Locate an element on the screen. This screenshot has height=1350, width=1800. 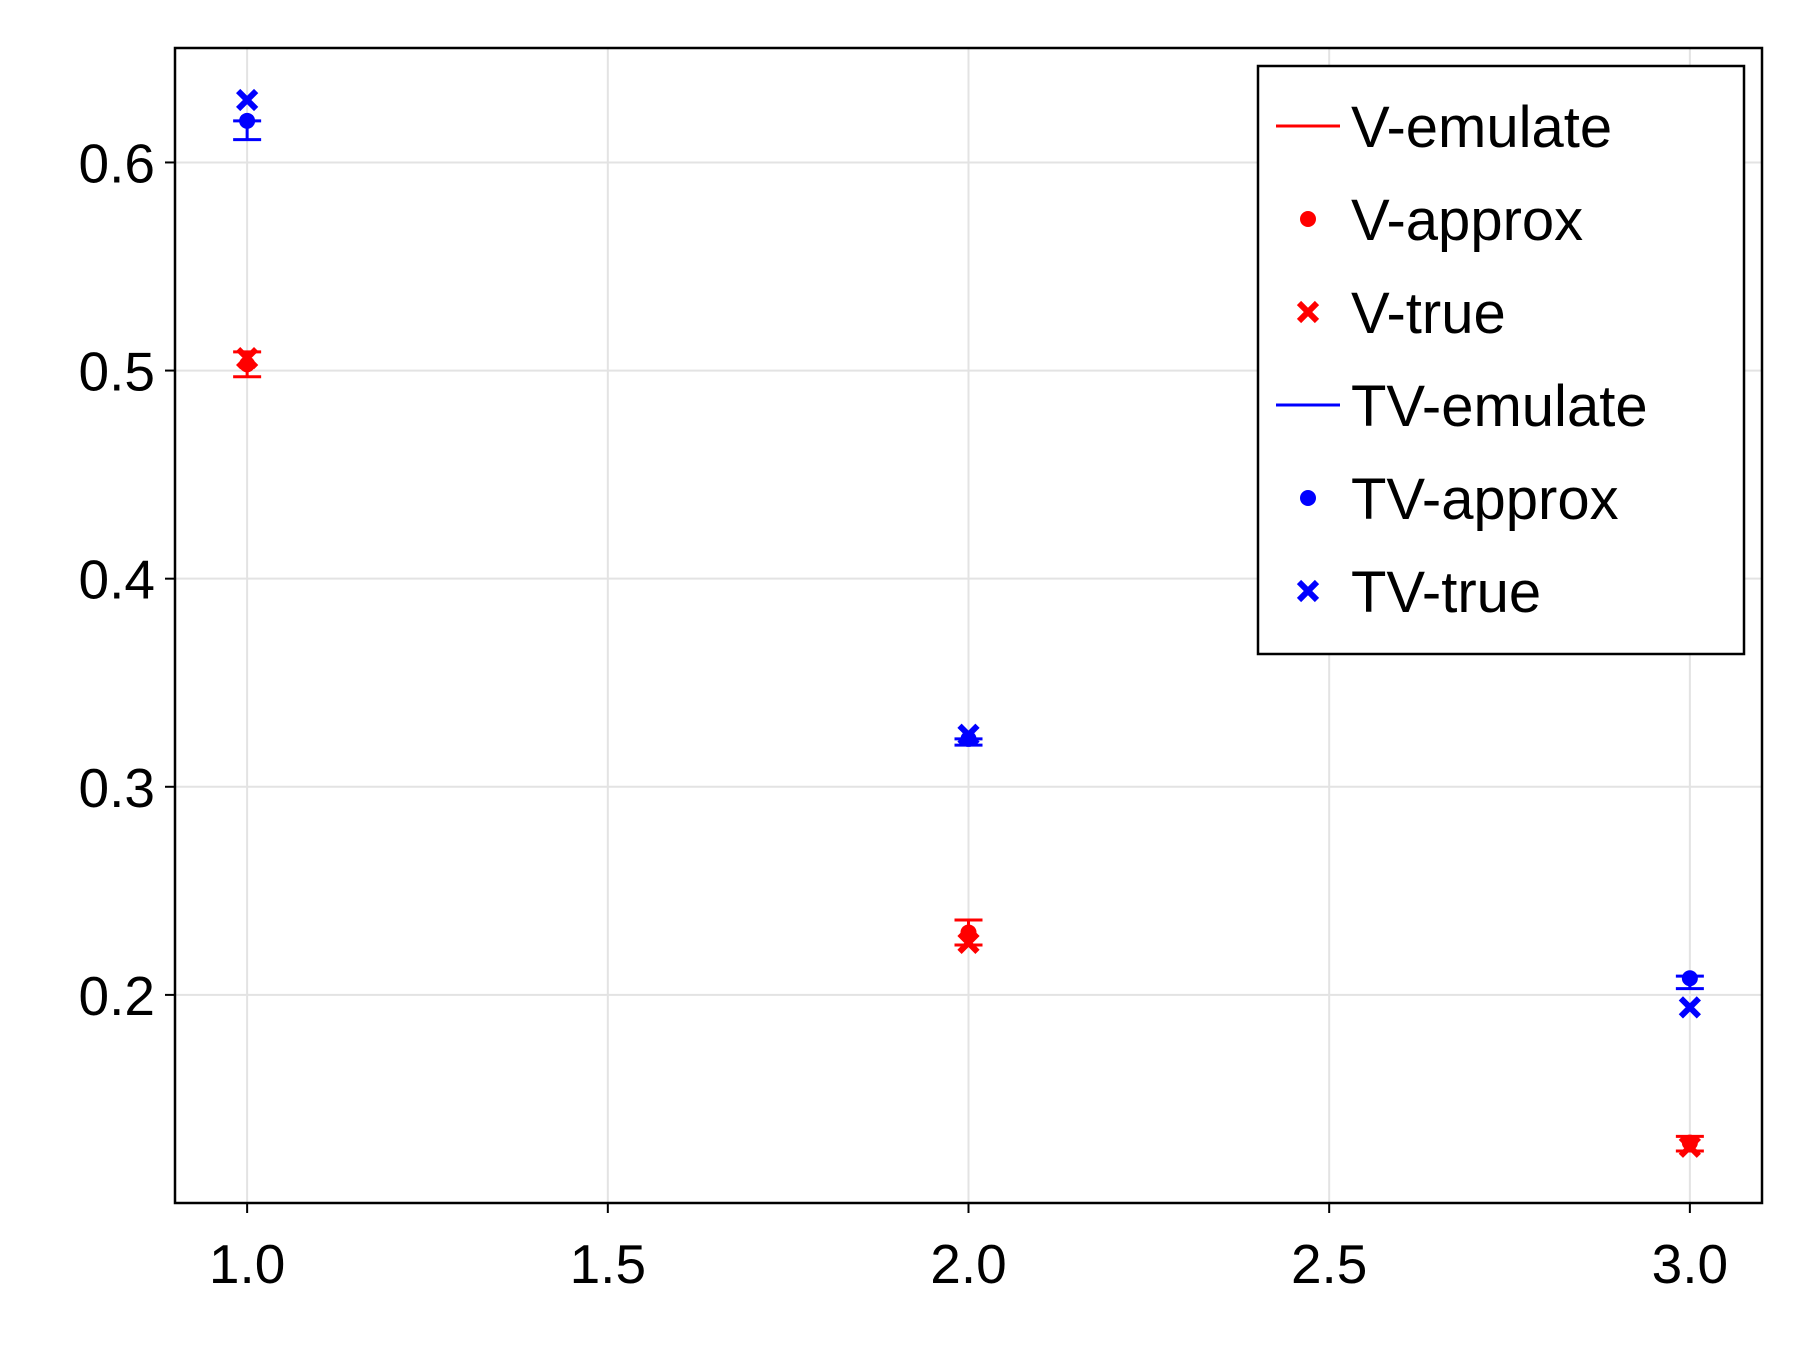
x-tick-label: 1.0 is located at coordinates (247, 1264).